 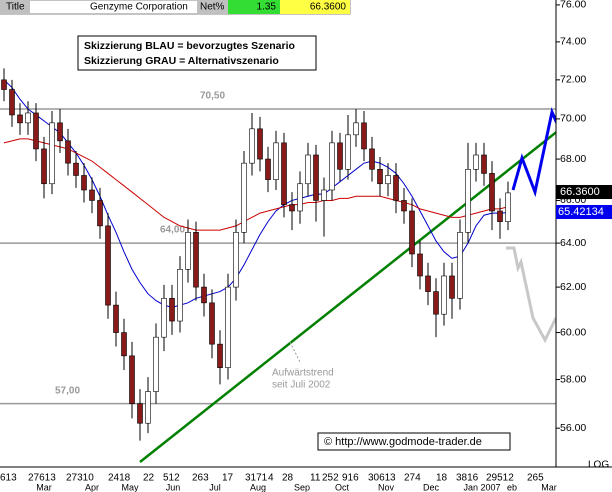 I want to click on x-day-label: 2418, so click(x=119, y=478).